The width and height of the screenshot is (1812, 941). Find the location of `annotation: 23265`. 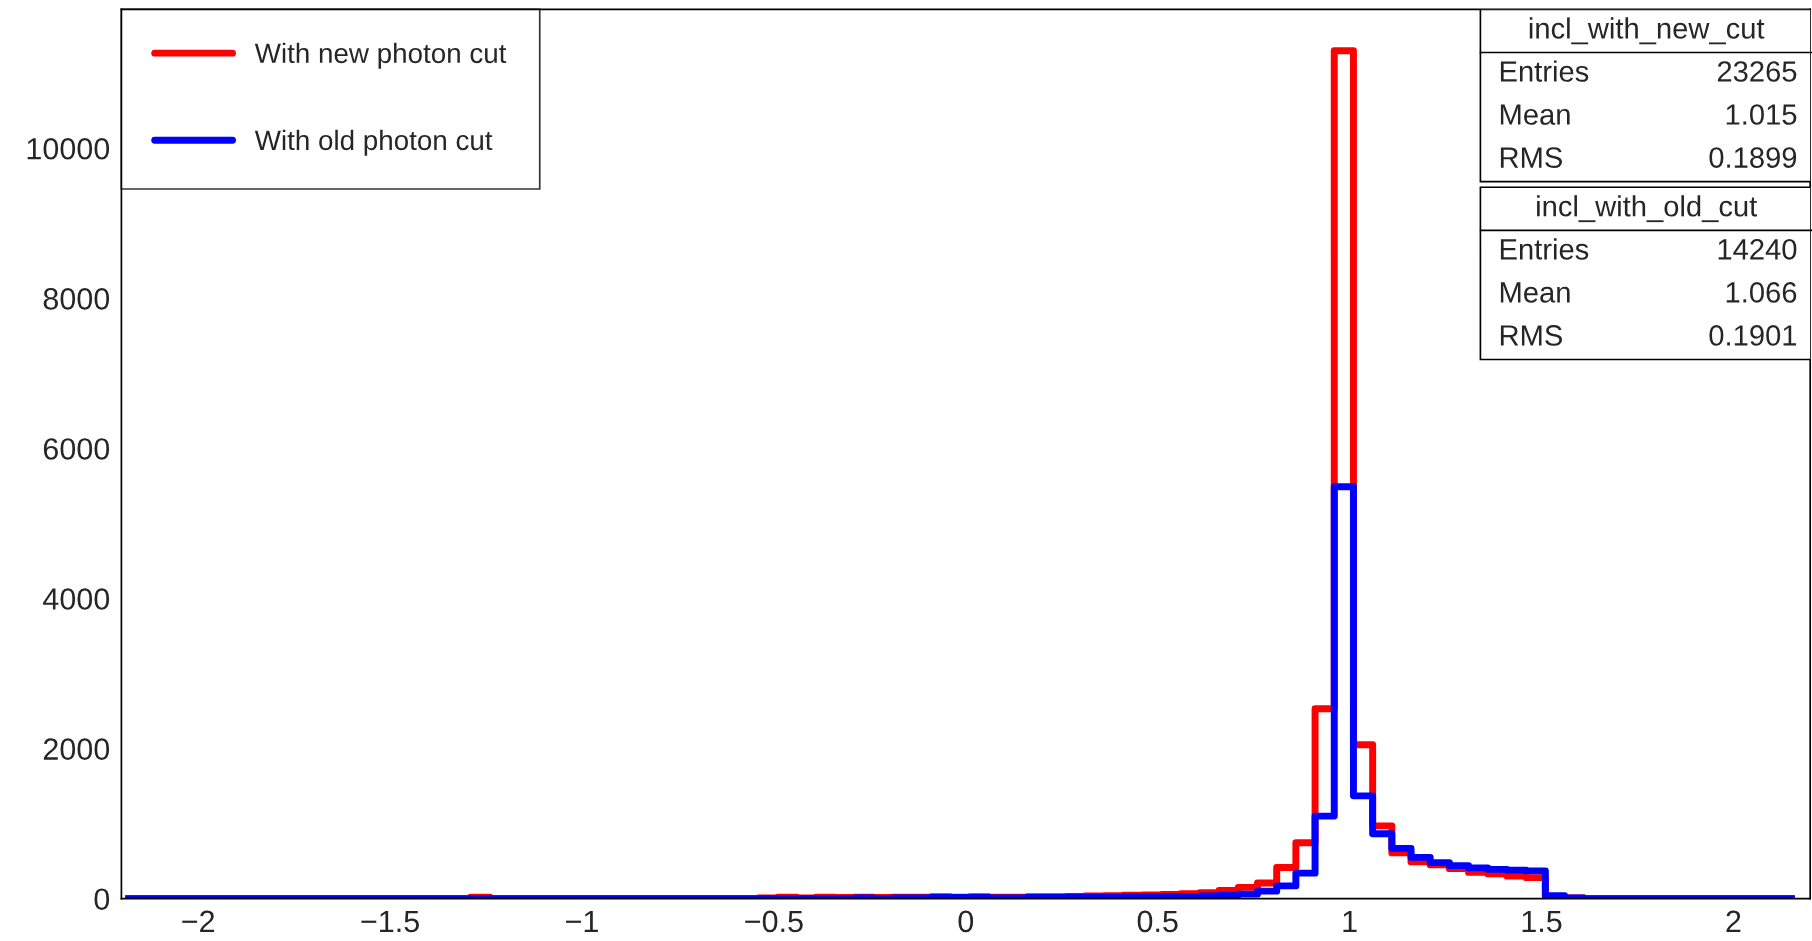

annotation: 23265 is located at coordinates (1757, 71).